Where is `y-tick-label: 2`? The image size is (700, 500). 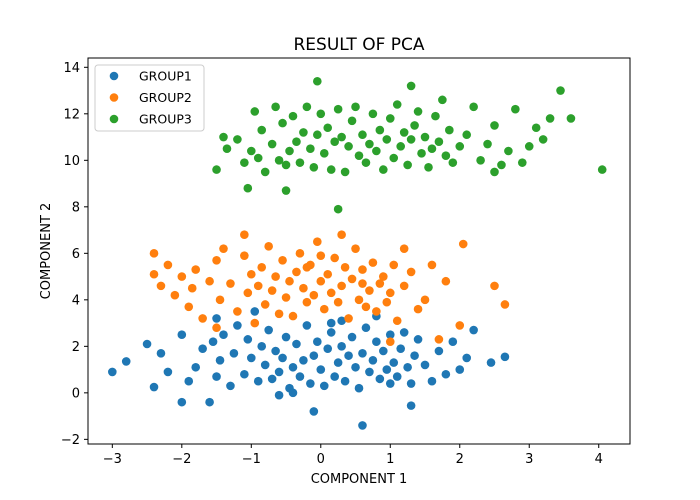
y-tick-label: 2 is located at coordinates (76, 347).